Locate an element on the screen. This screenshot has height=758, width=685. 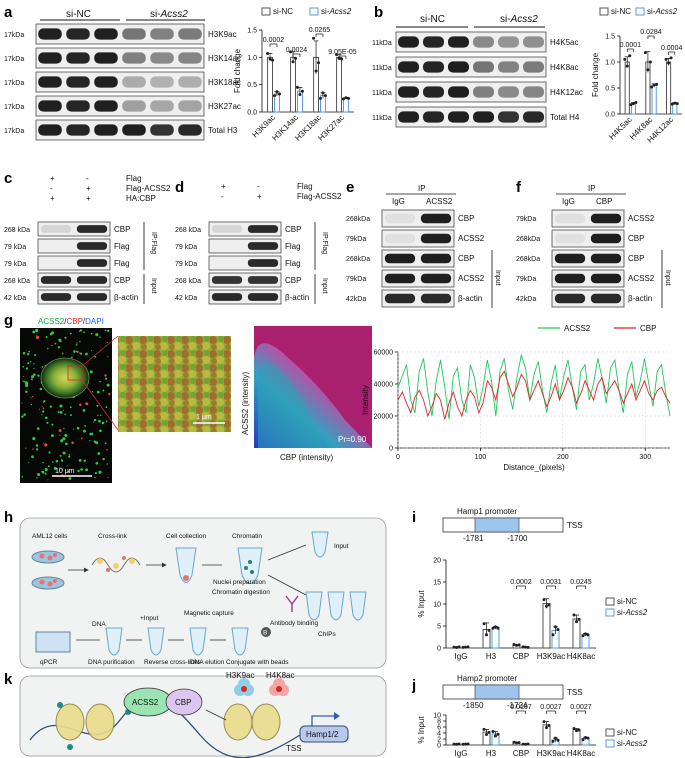
label-reverse: Reverse cross-links is located at coordinates (172, 662).